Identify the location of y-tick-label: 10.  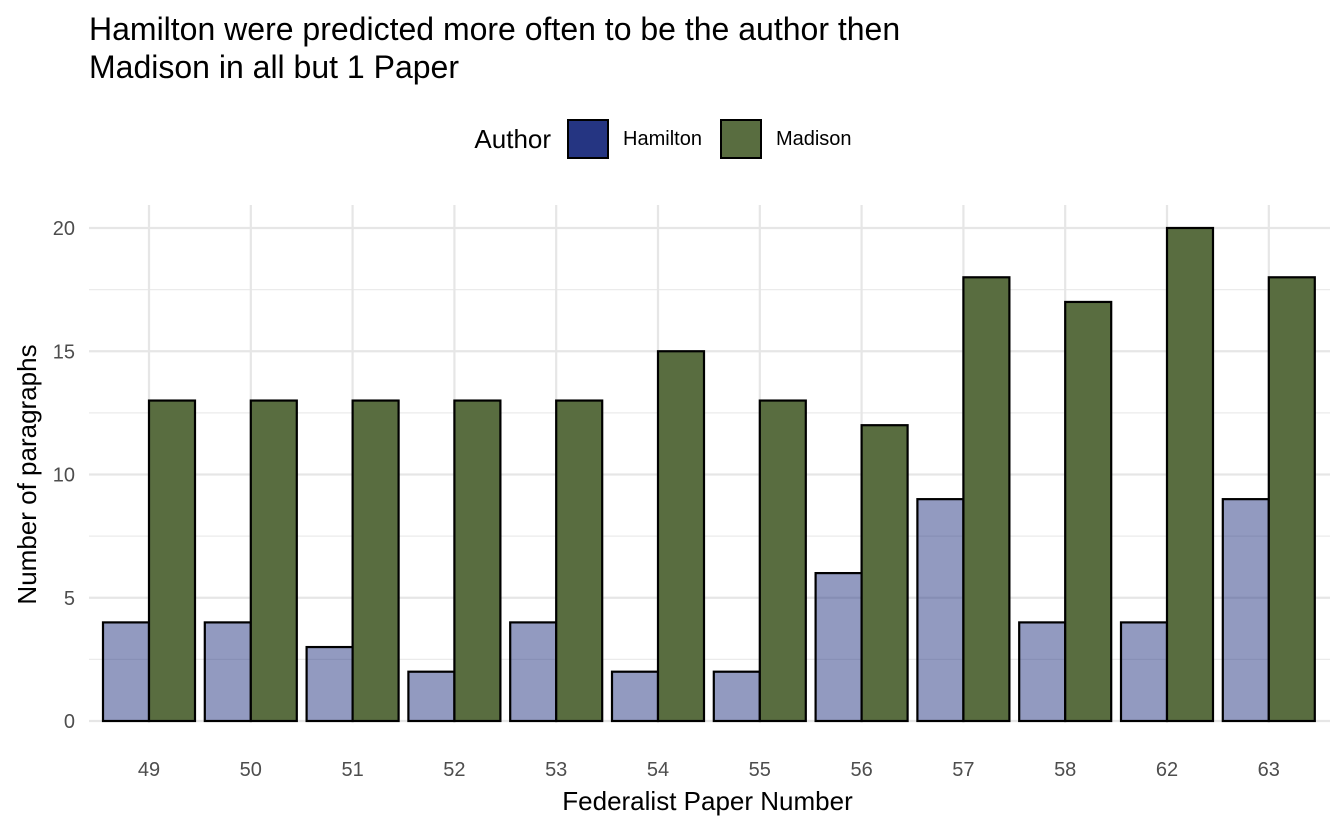
(64, 476).